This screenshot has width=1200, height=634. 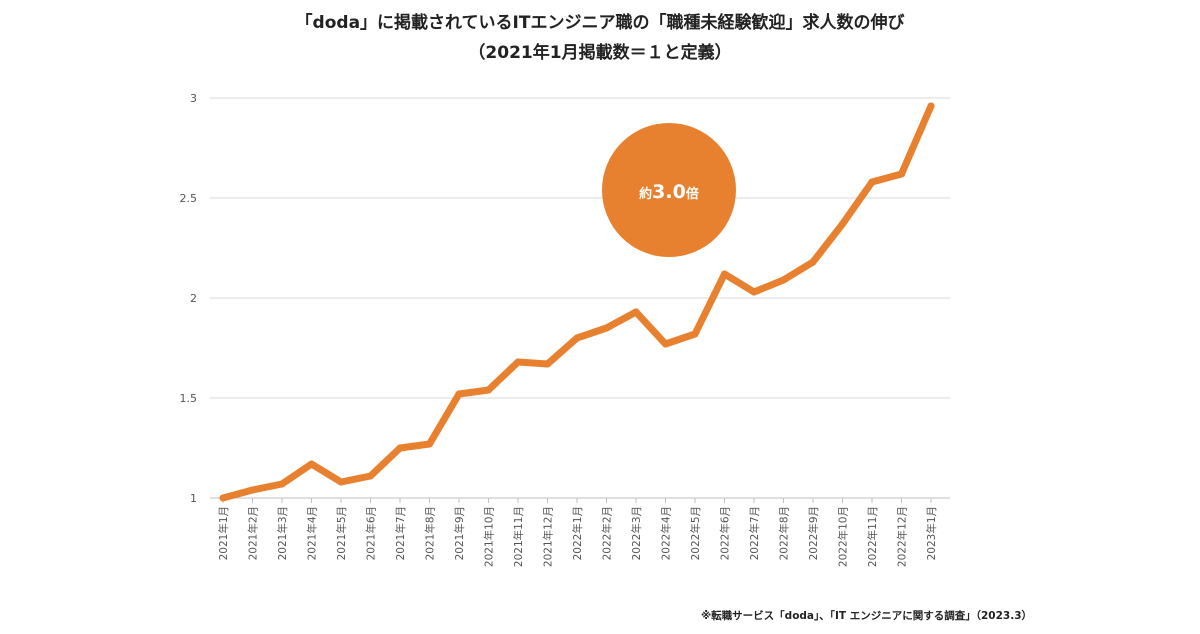 What do you see at coordinates (189, 398) in the screenshot?
I see `y-tick-label: 1.5` at bounding box center [189, 398].